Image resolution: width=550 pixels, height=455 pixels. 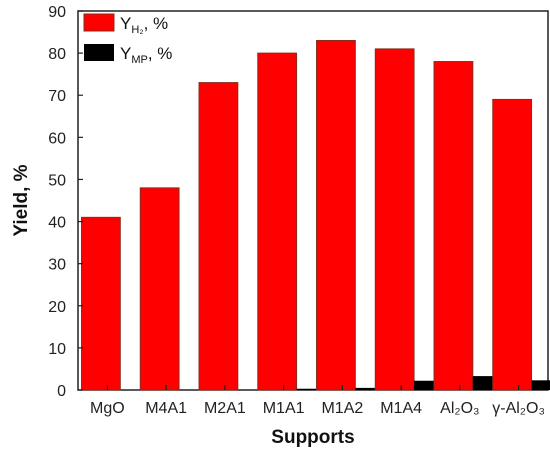 I want to click on y-tick-label: 70, so click(x=57, y=96).